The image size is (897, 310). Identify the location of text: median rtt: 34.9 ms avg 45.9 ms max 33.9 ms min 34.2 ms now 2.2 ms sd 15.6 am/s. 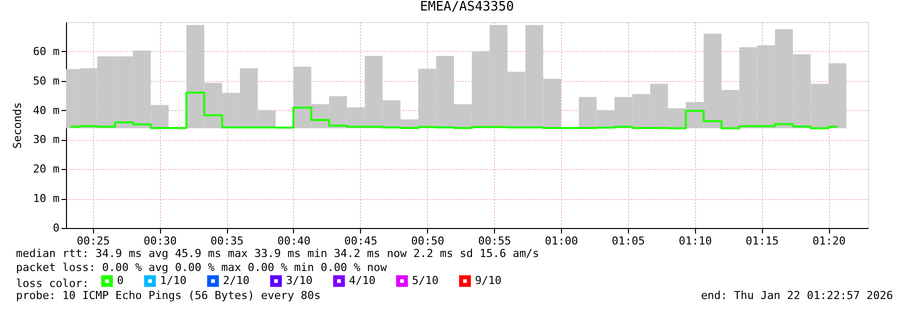
(278, 253).